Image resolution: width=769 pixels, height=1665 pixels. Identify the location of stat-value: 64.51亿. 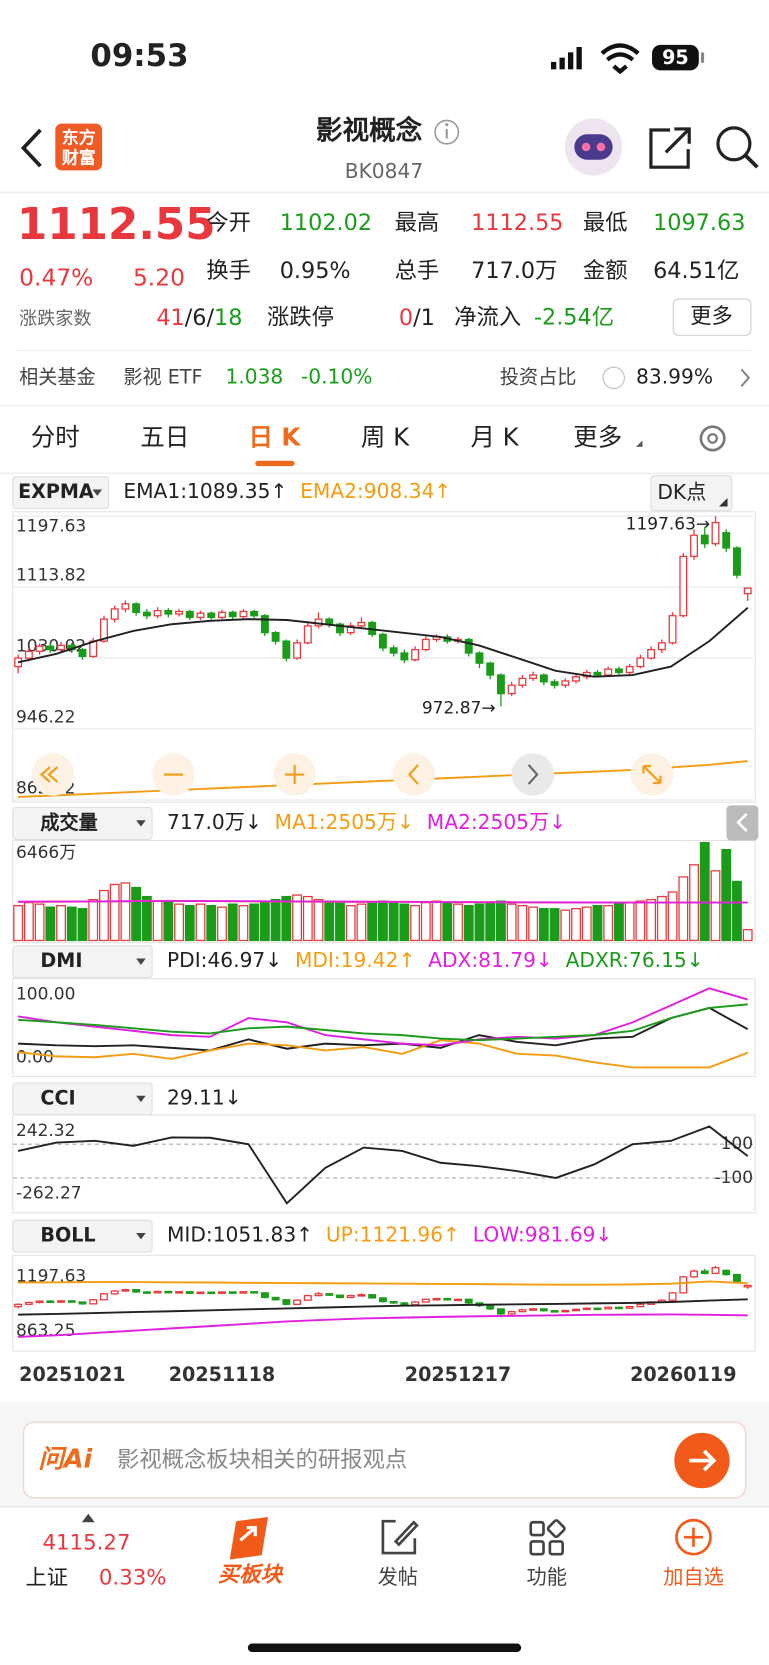
(696, 271).